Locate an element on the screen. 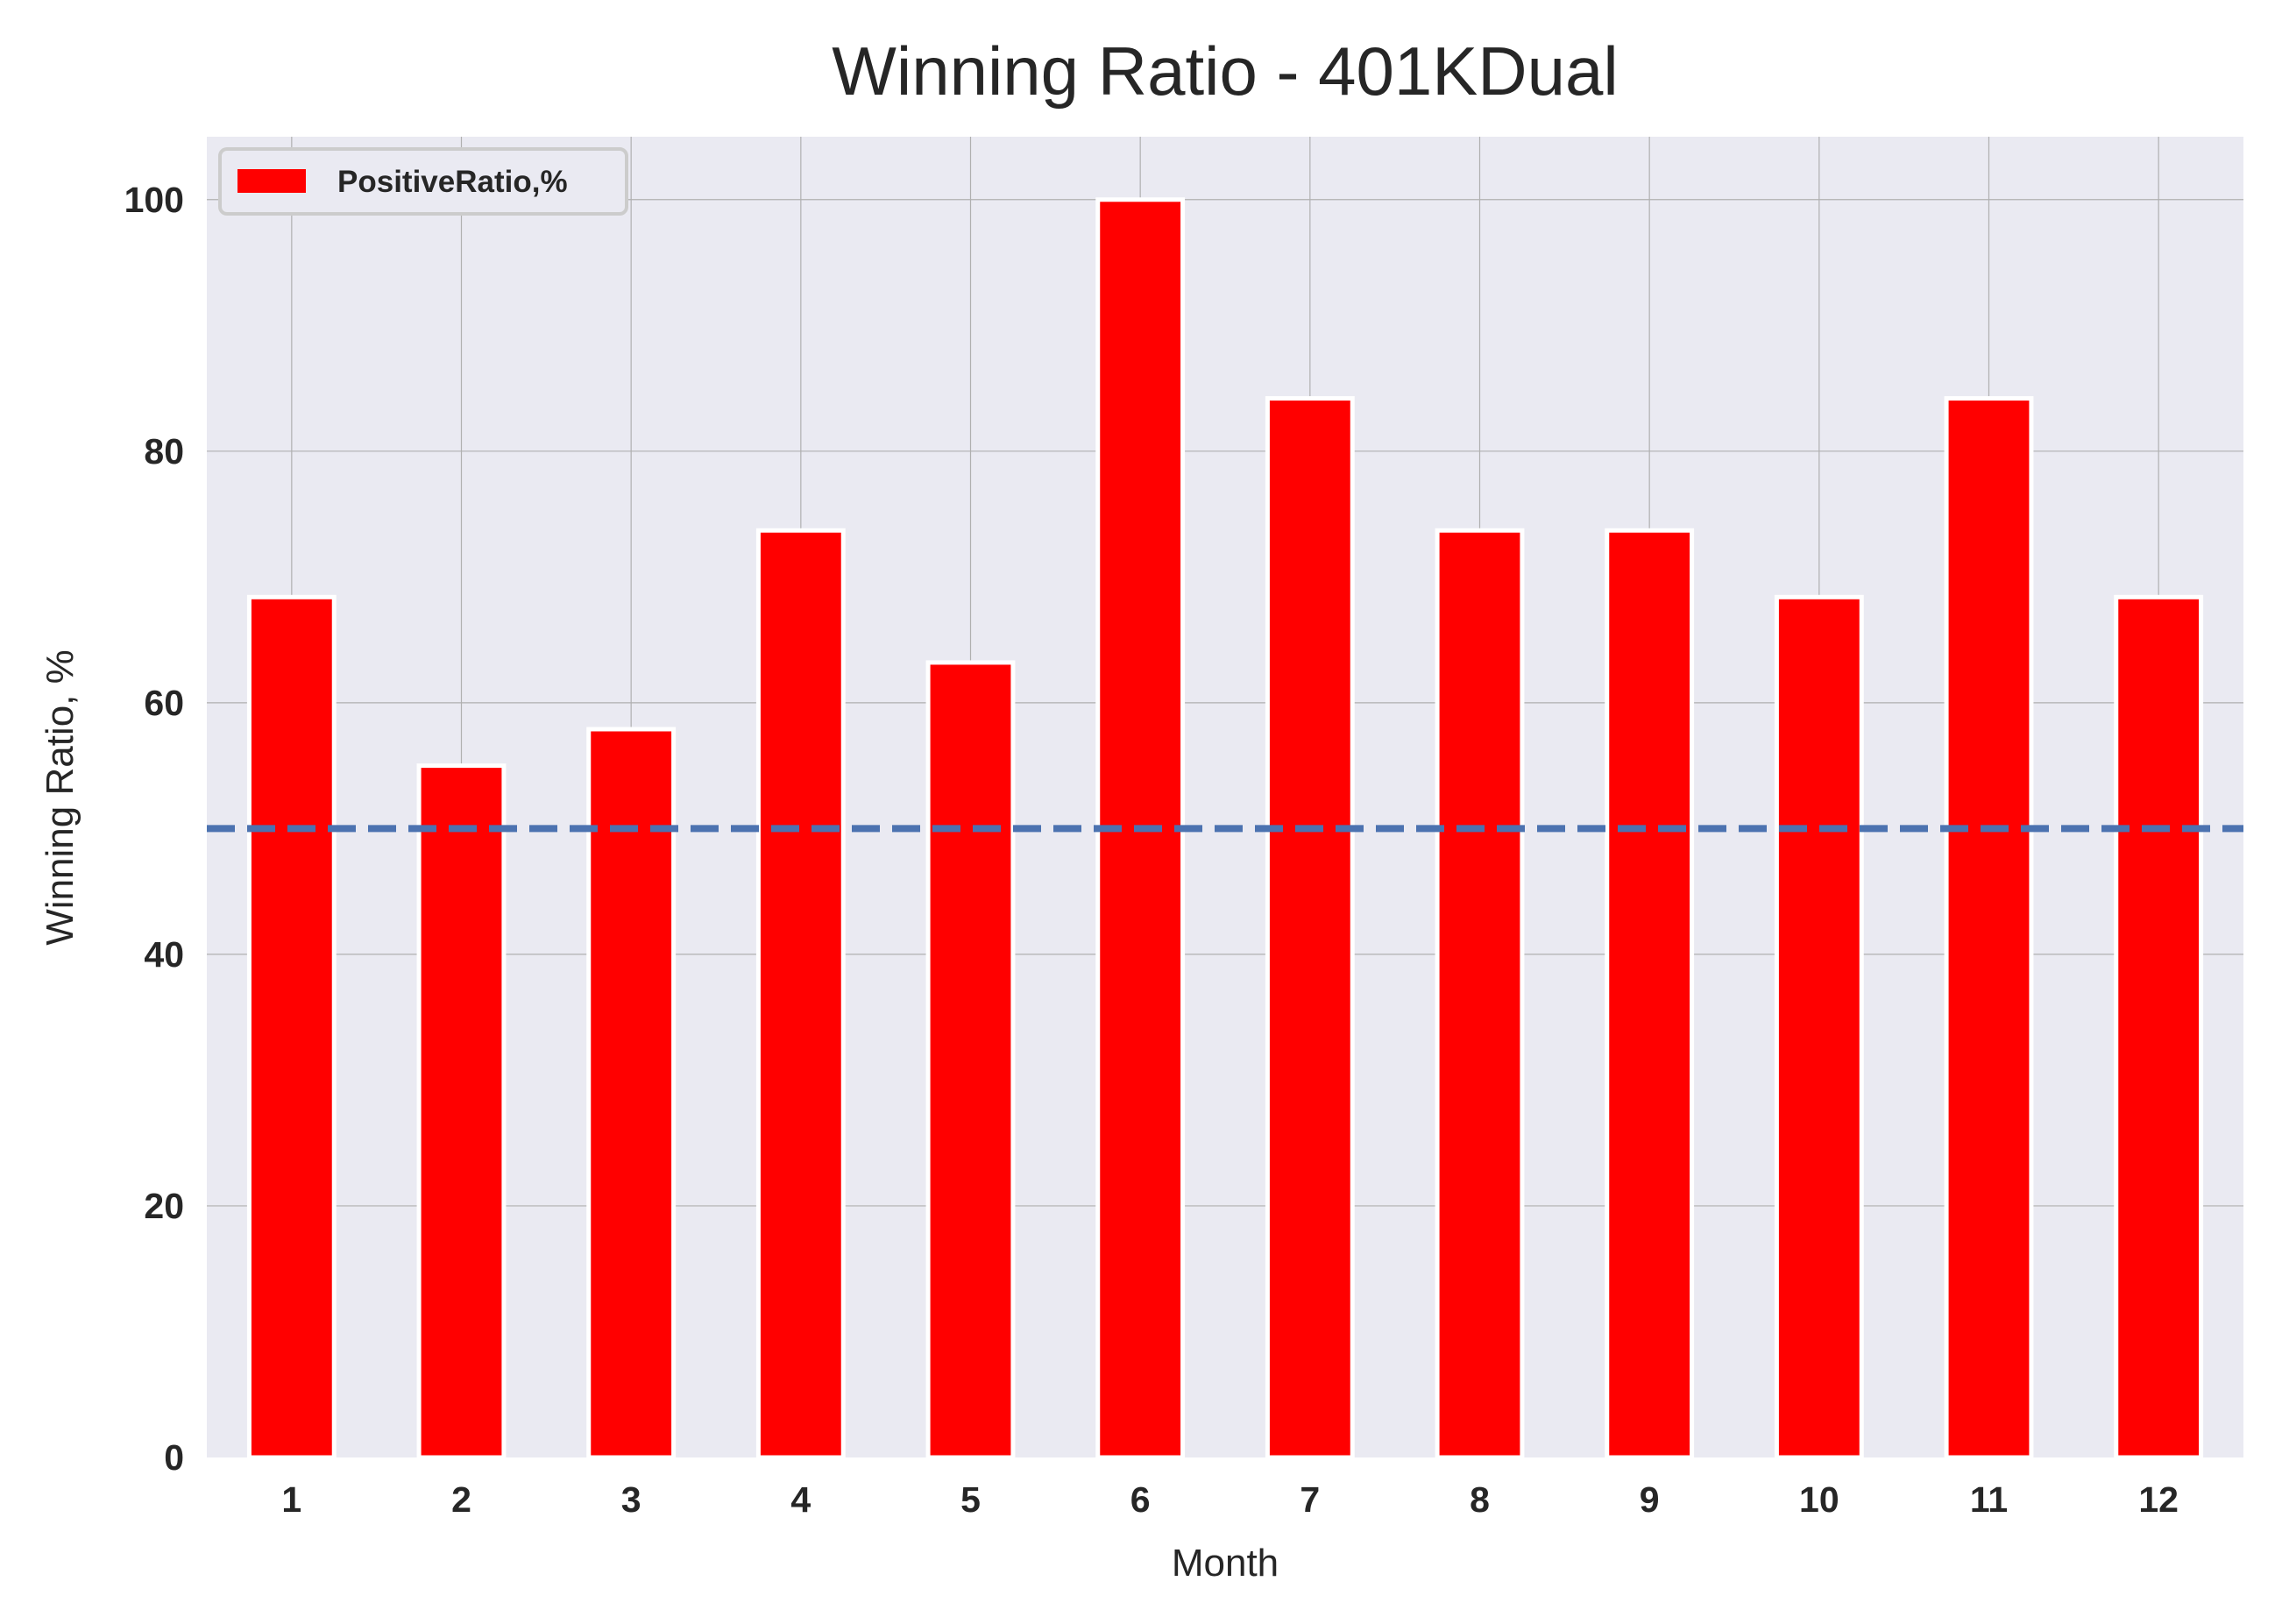  y-tick-label-20: 20 is located at coordinates (164, 1206).